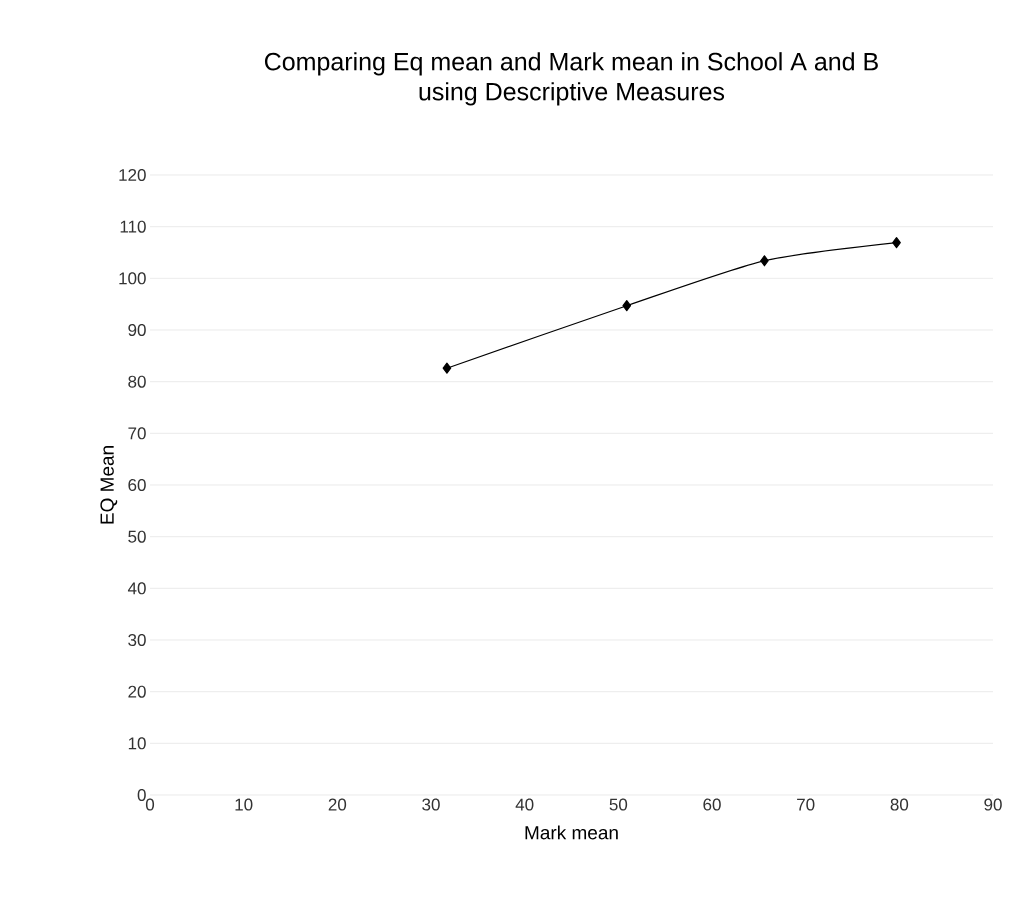  What do you see at coordinates (337, 804) in the screenshot?
I see `x-tick-label: 20` at bounding box center [337, 804].